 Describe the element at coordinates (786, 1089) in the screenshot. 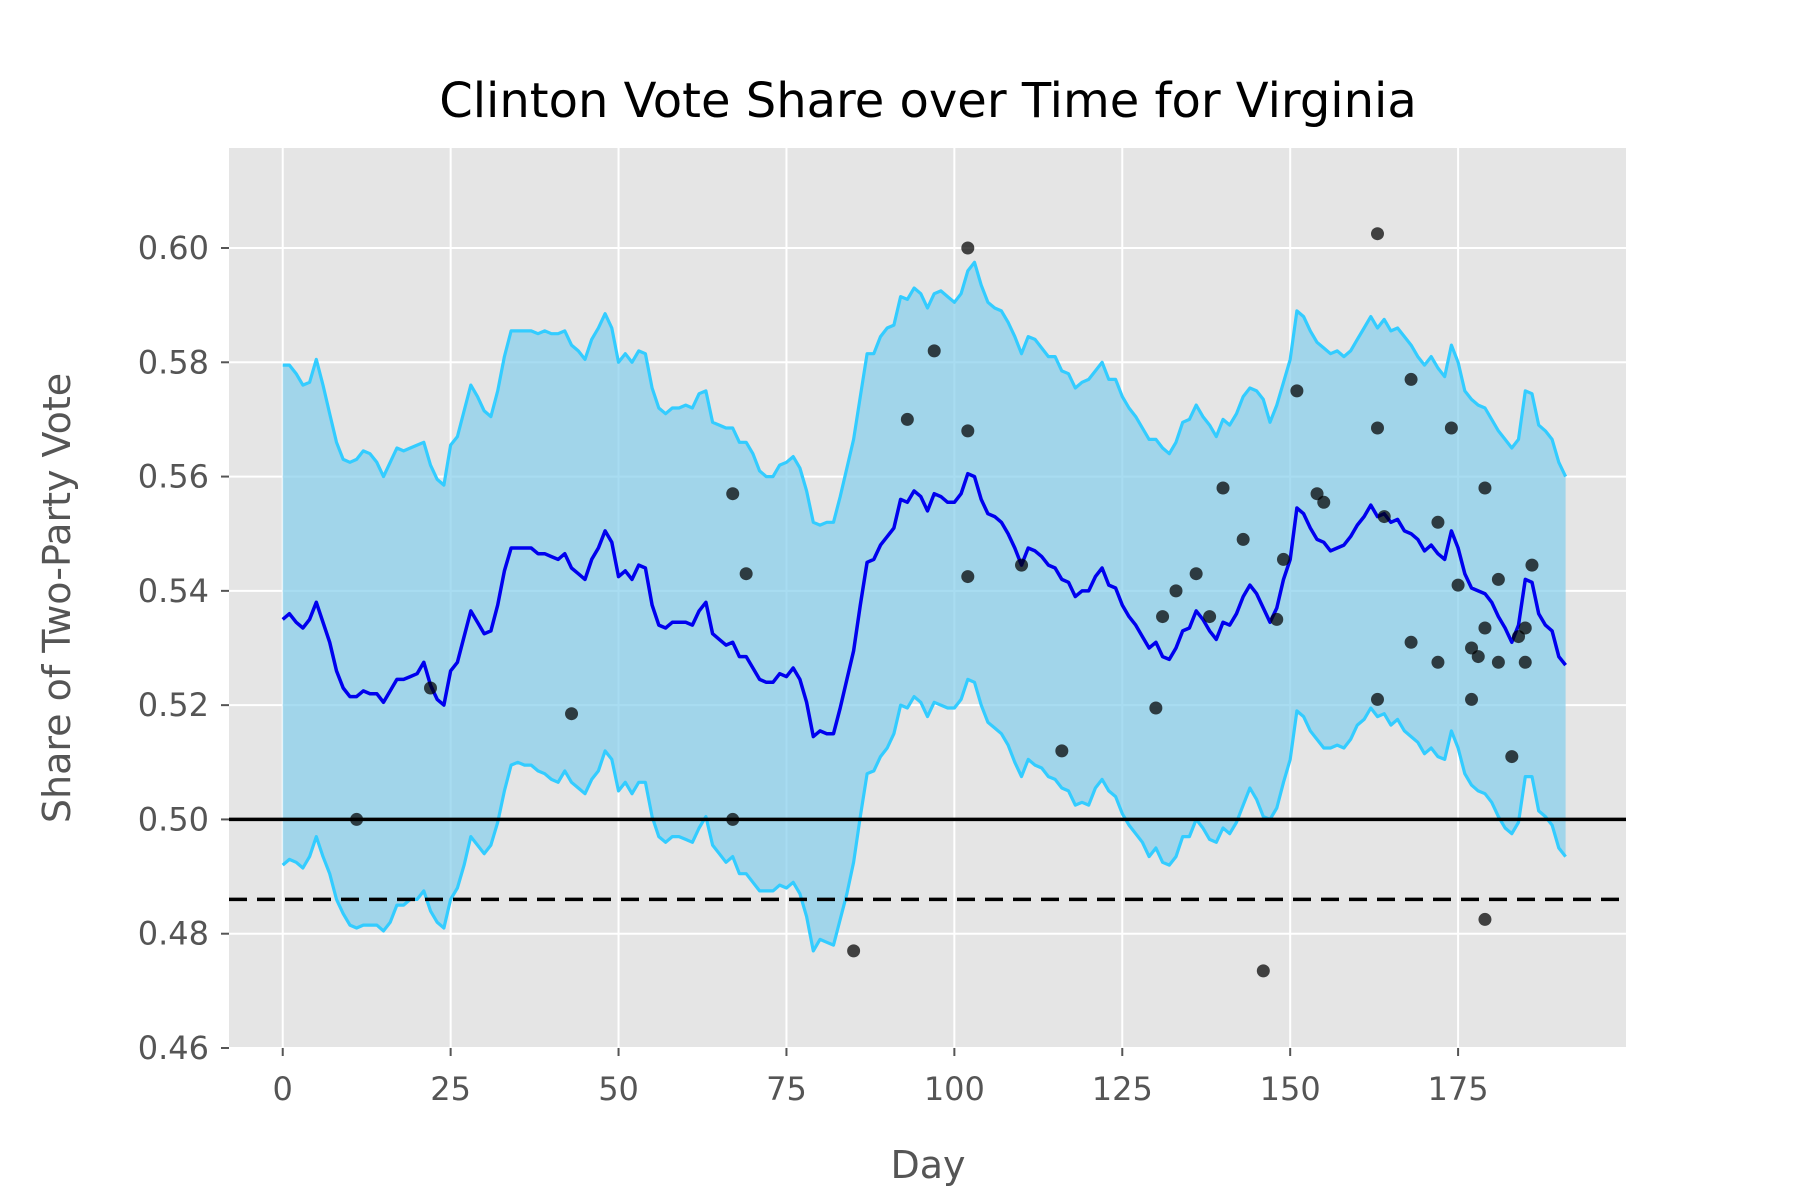

I see `x-tick-label: 75` at that location.